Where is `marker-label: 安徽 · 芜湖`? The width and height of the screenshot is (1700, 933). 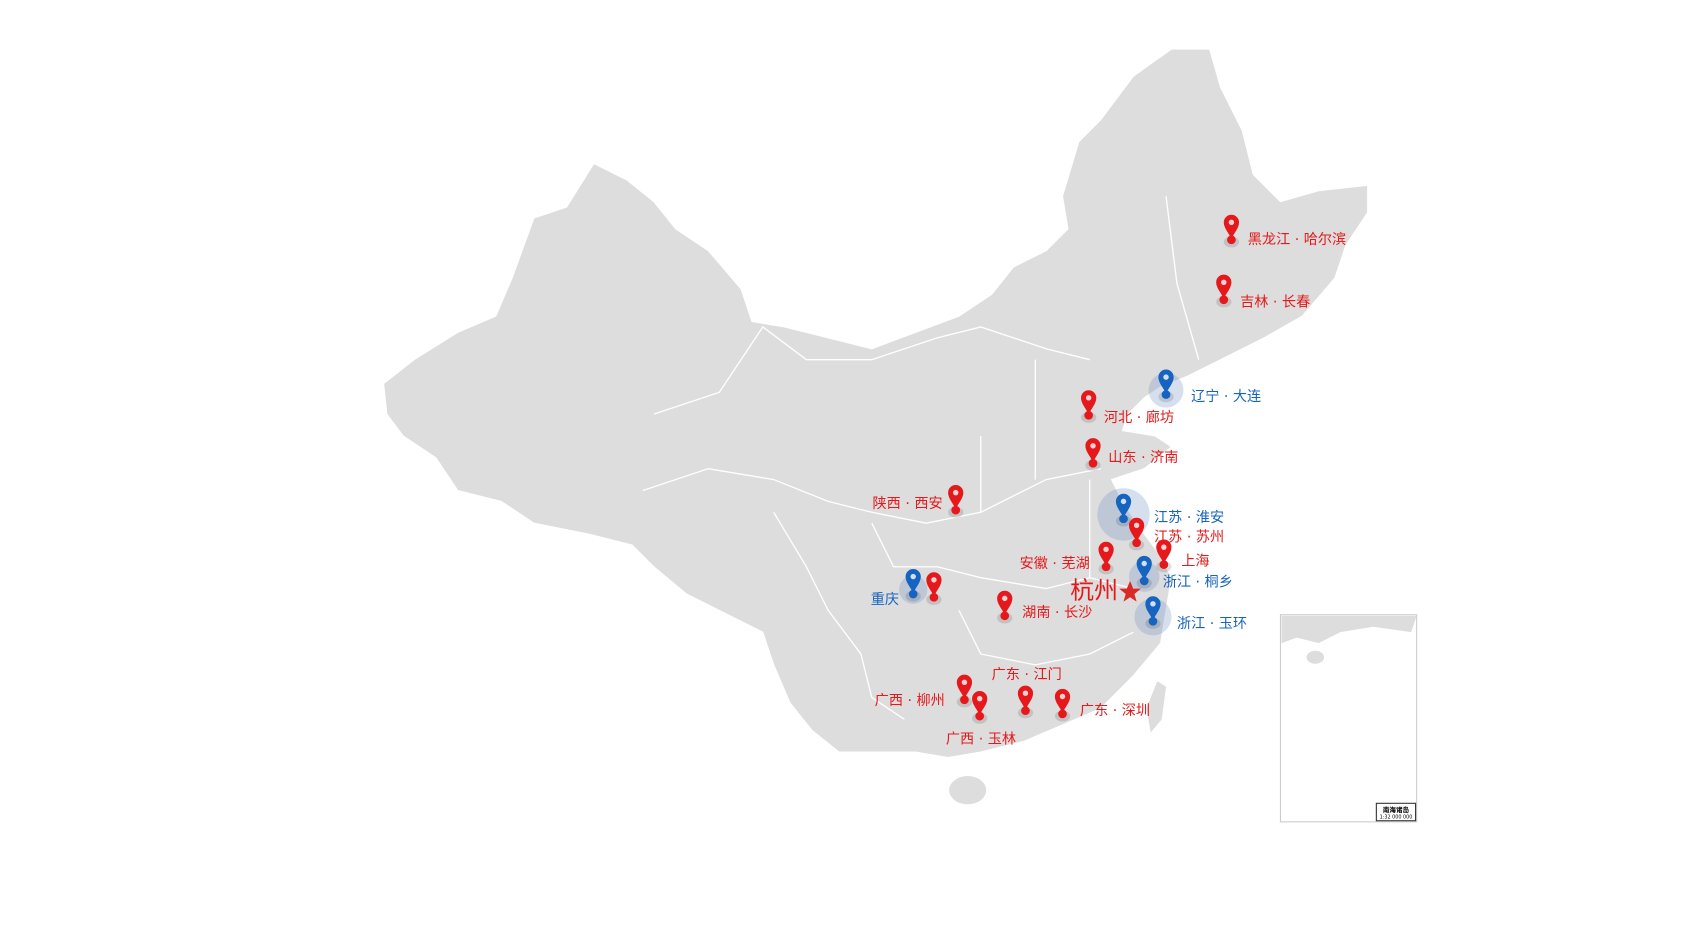
marker-label: 安徽 · 芜湖 is located at coordinates (1055, 563).